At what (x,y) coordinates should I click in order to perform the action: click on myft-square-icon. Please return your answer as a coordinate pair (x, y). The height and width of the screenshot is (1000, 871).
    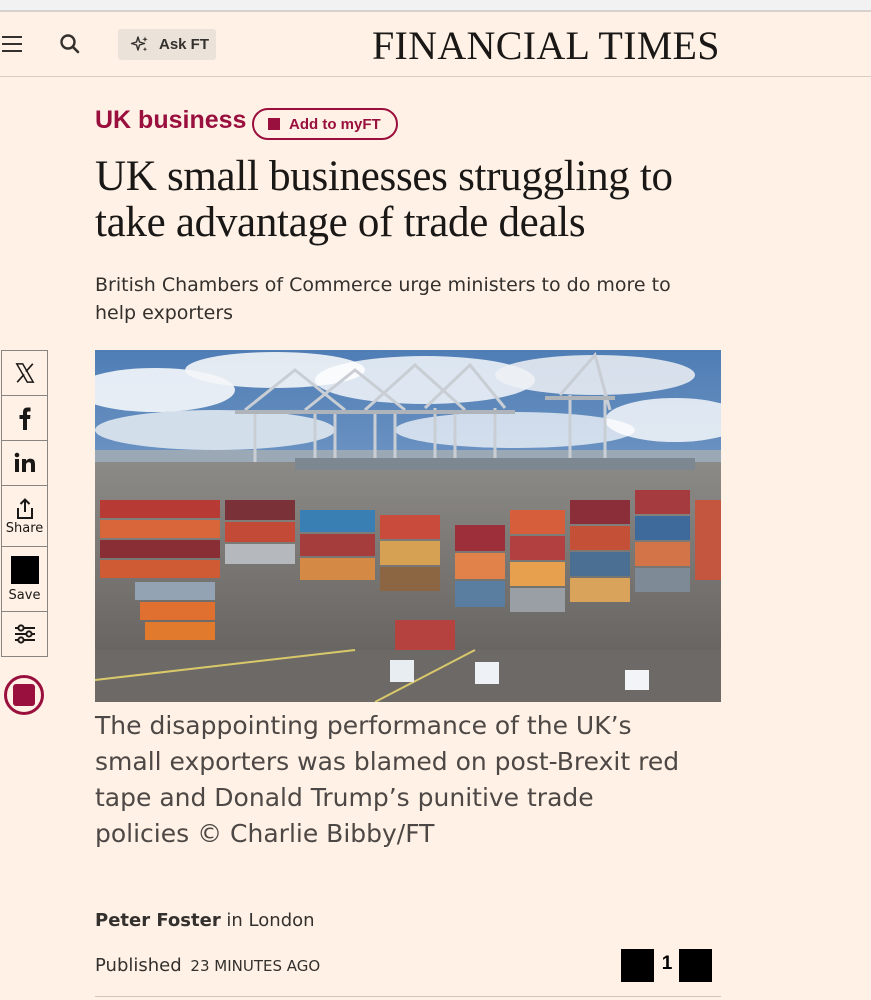
    Looking at the image, I should click on (274, 124).